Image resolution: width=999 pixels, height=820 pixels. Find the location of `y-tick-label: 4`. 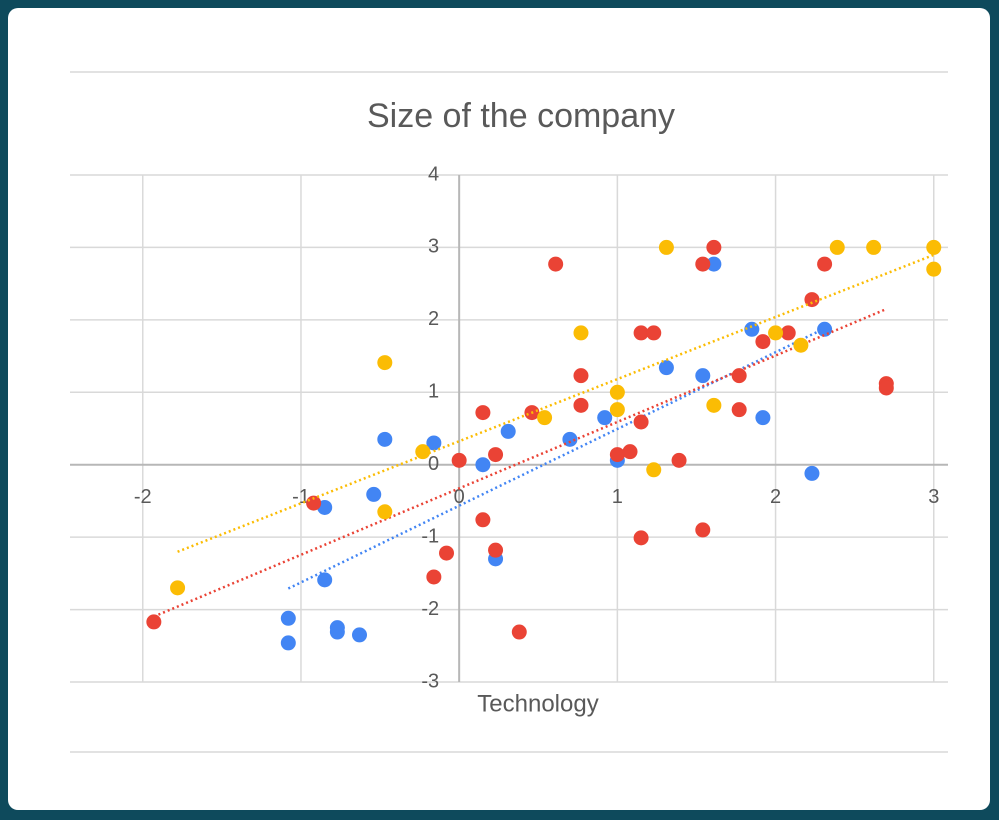

y-tick-label: 4 is located at coordinates (433, 174).